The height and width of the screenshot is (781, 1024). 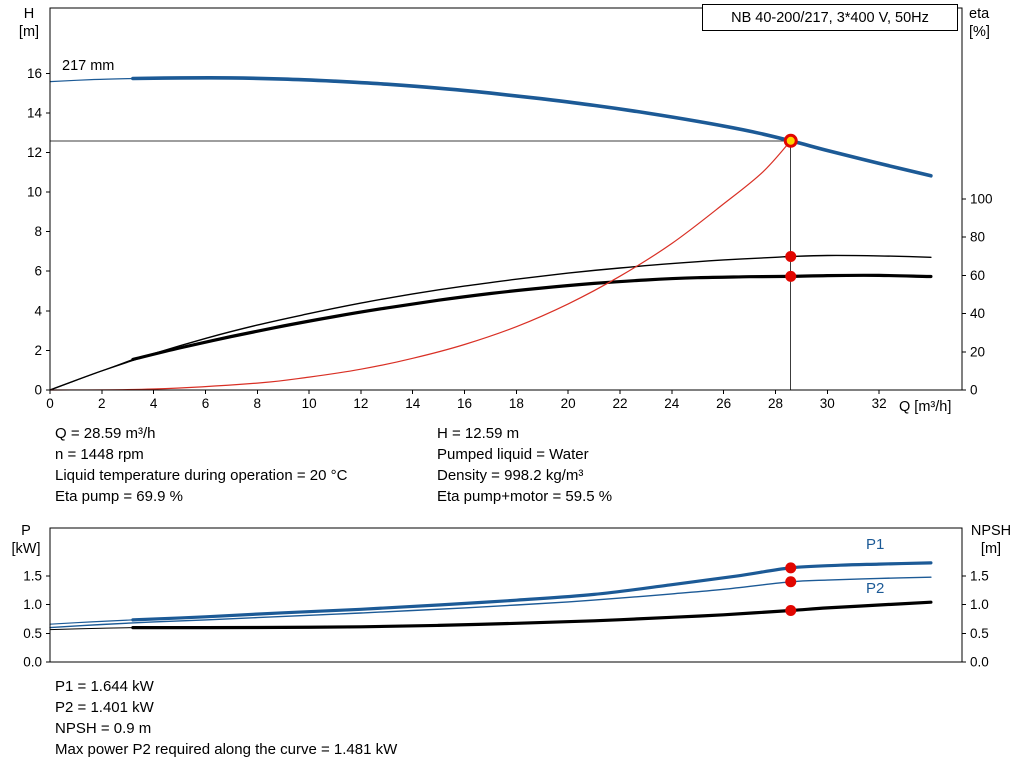 What do you see at coordinates (29, 14) in the screenshot?
I see `h-axis-title-symbol: H` at bounding box center [29, 14].